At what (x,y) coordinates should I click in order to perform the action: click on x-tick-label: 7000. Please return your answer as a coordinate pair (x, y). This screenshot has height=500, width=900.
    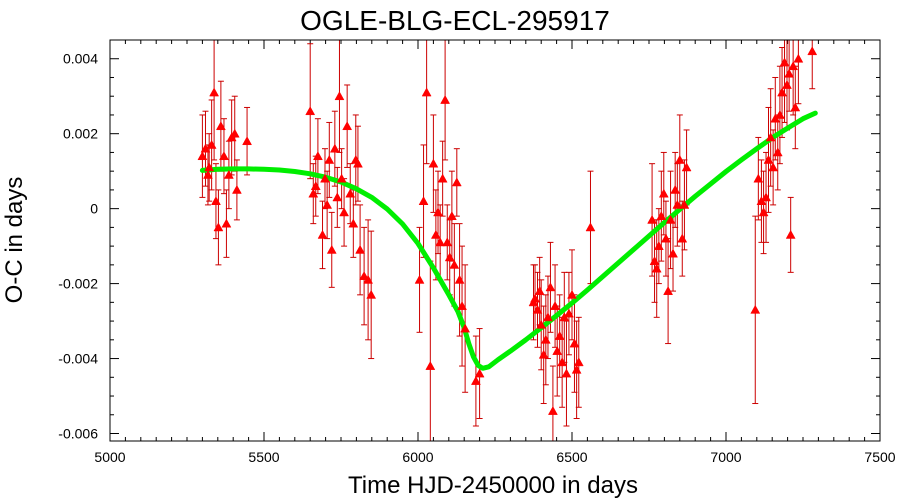
    Looking at the image, I should click on (725, 457).